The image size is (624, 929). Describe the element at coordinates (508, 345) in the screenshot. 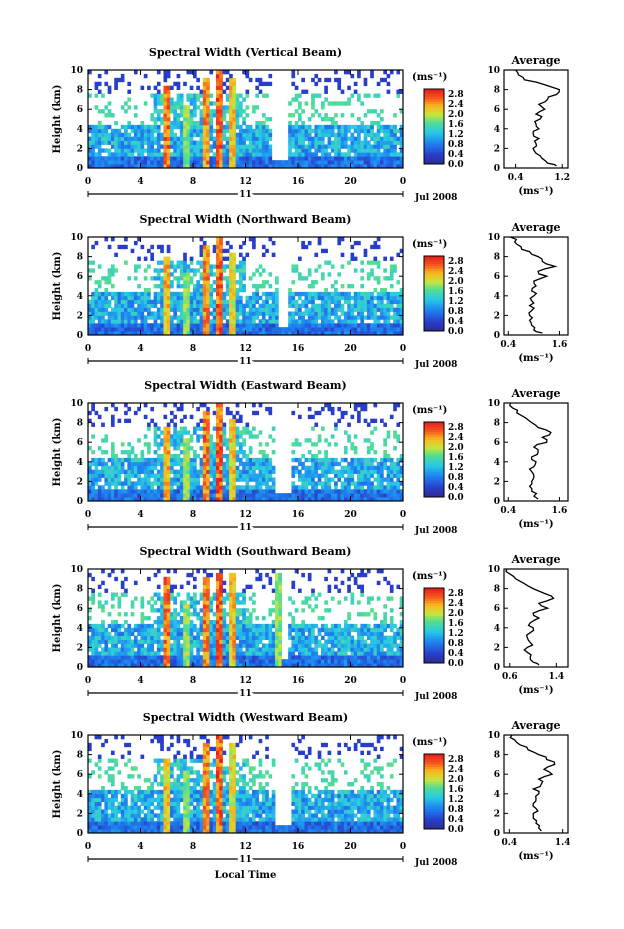

I see `average-x-tick-label: 0.4` at that location.